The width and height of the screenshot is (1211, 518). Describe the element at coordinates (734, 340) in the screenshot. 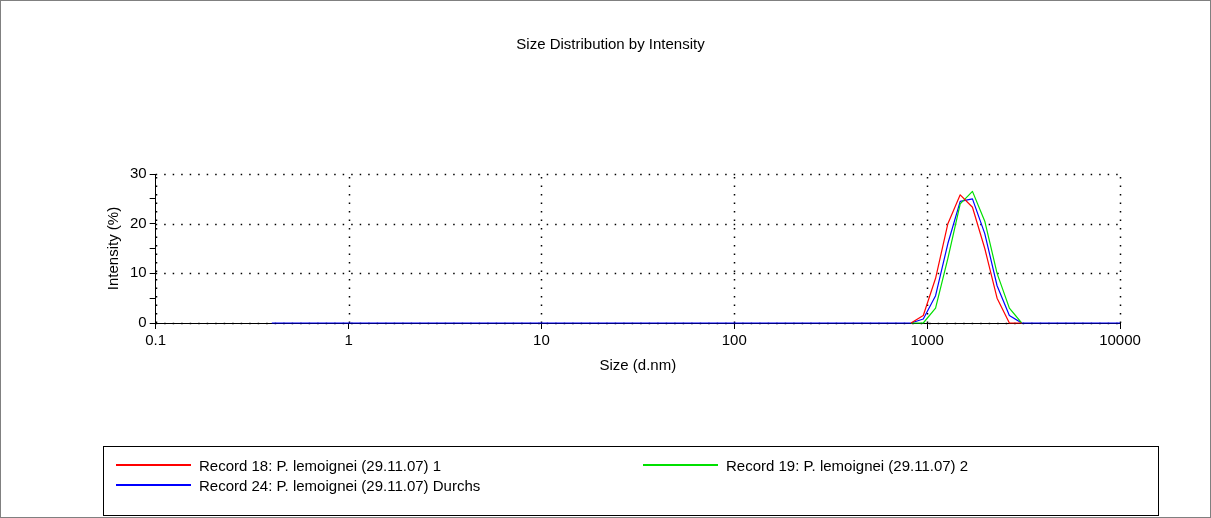

I see `x-tick-label: 100` at that location.